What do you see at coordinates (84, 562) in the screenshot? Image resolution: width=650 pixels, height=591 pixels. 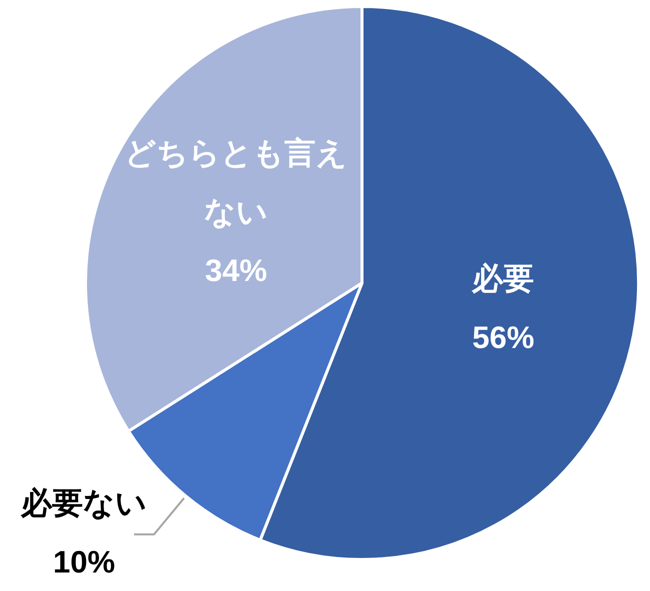 I see `data-label: 10%` at bounding box center [84, 562].